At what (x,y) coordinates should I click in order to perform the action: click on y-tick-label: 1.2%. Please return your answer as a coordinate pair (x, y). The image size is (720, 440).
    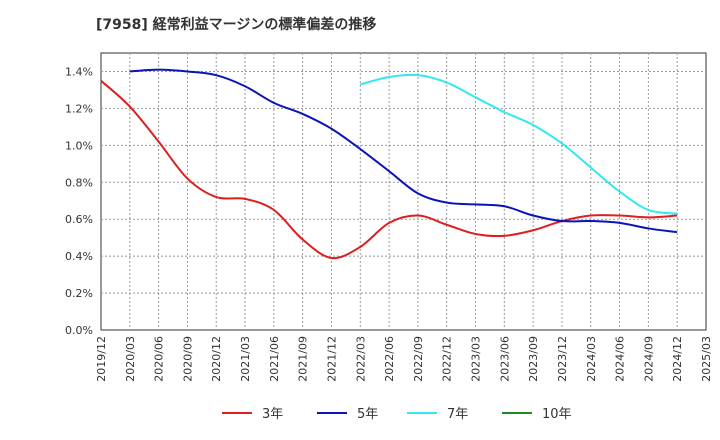
    Looking at the image, I should click on (79, 108).